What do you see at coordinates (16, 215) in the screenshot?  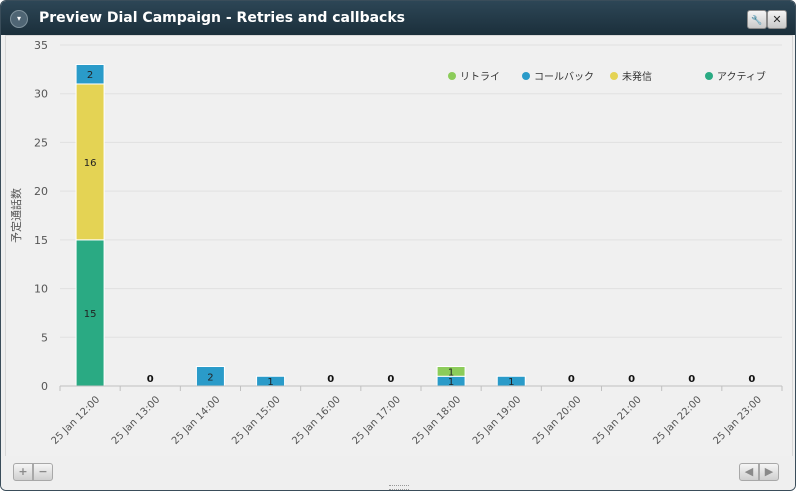 I see `y-axis-label: 予定通話数` at bounding box center [16, 215].